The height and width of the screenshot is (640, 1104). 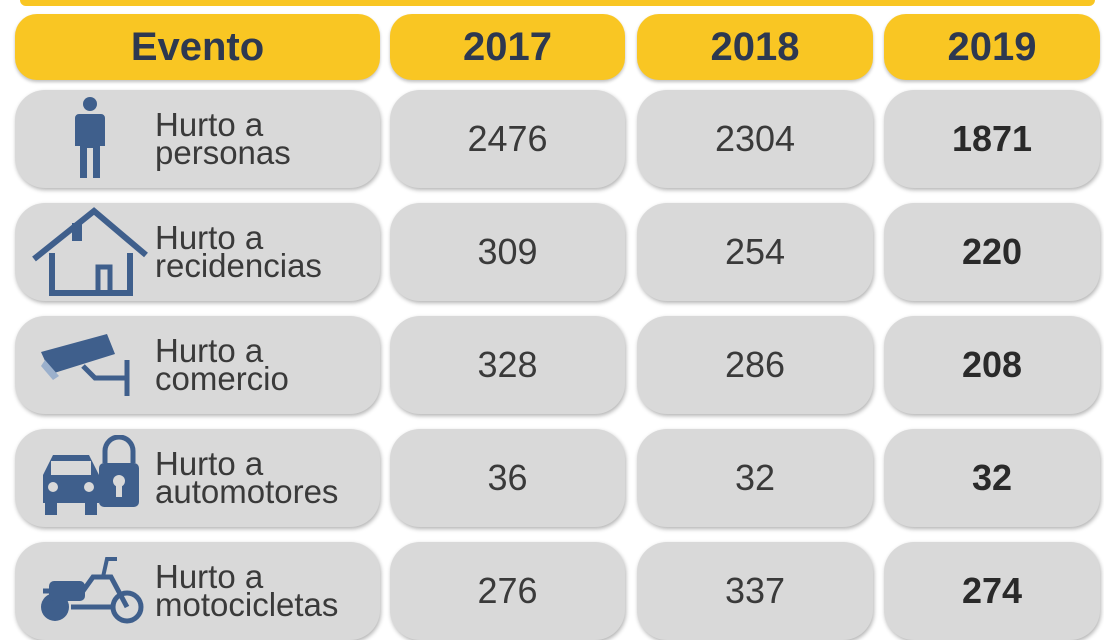 I want to click on value-cell: 286, so click(x=755, y=365).